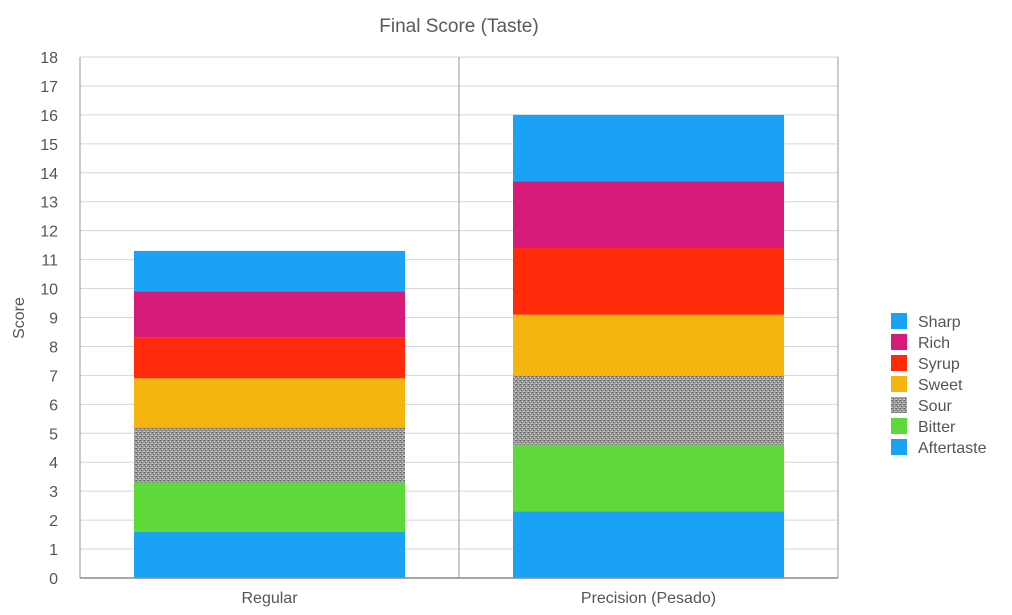  What do you see at coordinates (19, 318) in the screenshot?
I see `y-axis-label: Score` at bounding box center [19, 318].